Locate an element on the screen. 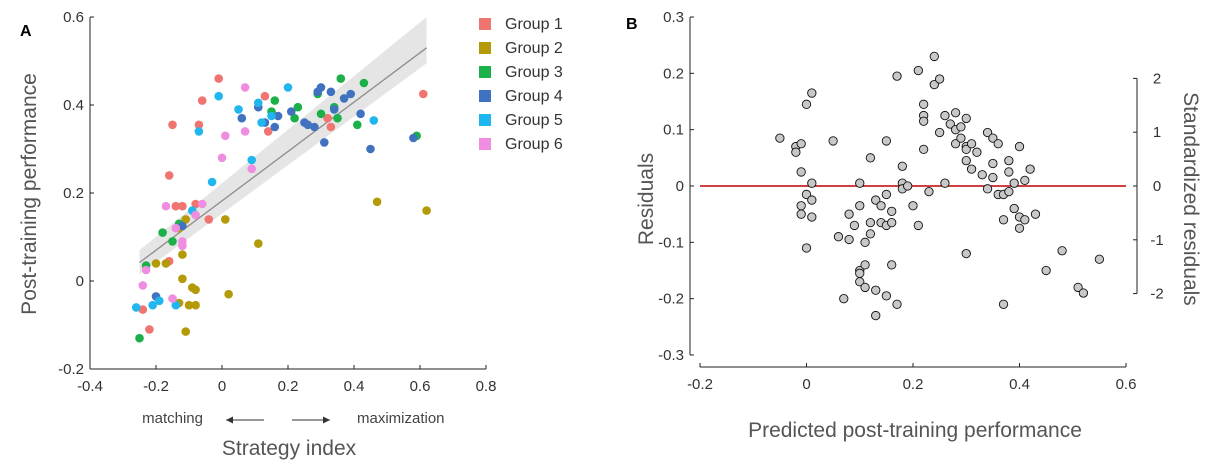  y-tick-label-a: 0 is located at coordinates (80, 281).